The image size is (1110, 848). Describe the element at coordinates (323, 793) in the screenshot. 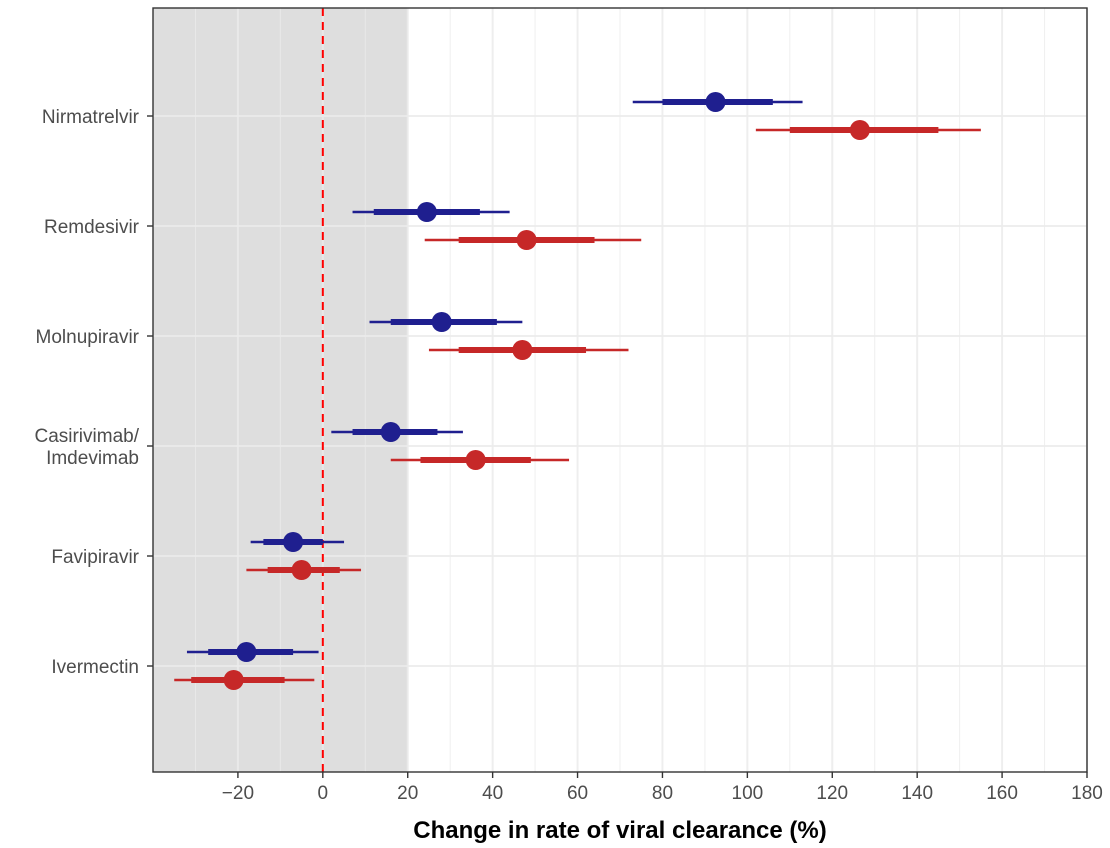

I see `x-tick-label: 0` at that location.